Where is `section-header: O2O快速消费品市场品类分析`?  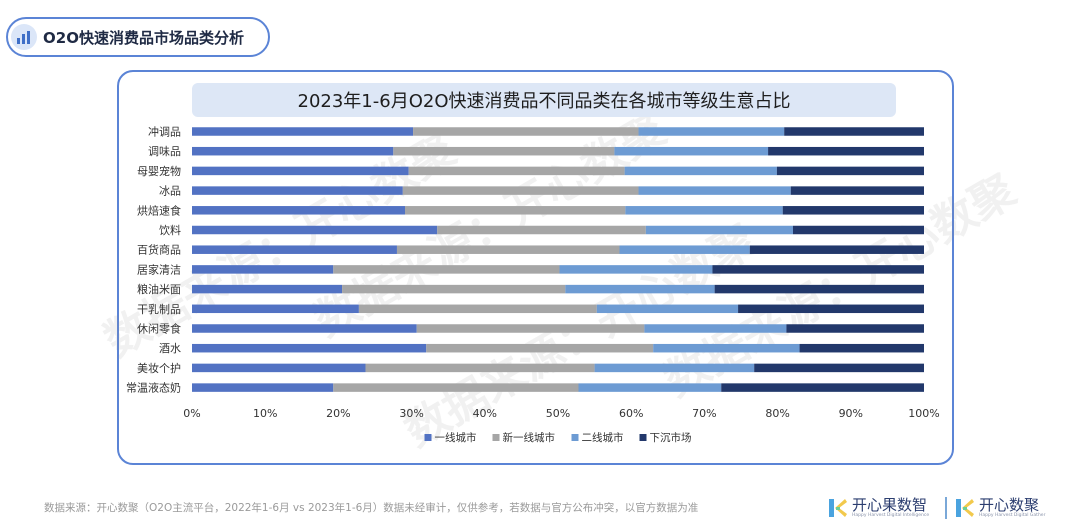 section-header: O2O快速消费品市场品类分析 is located at coordinates (138, 37).